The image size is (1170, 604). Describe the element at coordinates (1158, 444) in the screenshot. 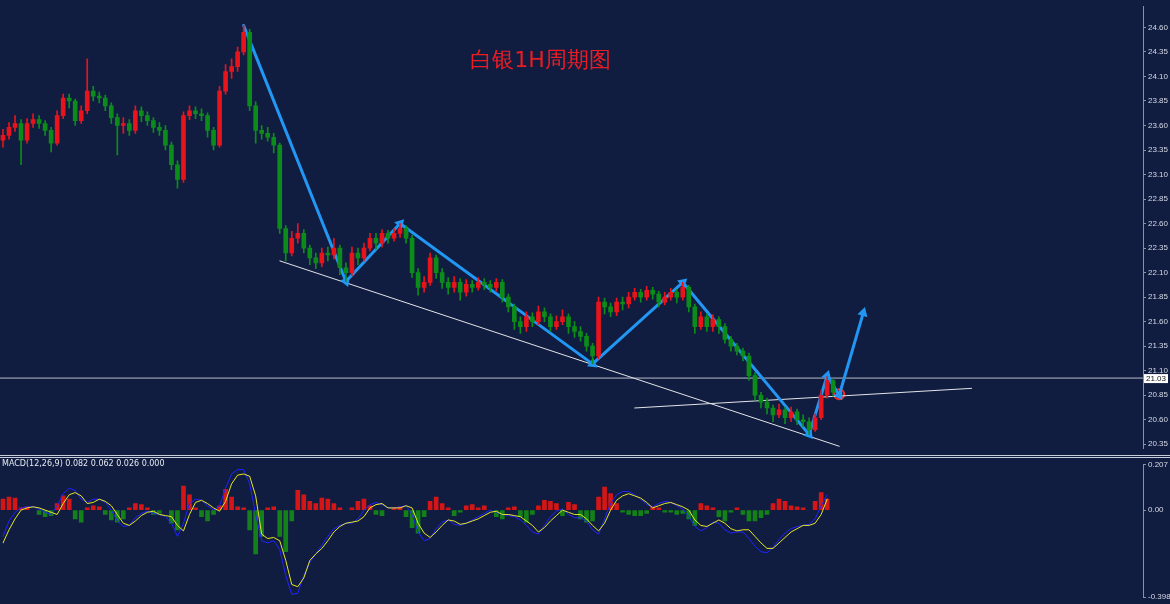

I see `y-tick-label: 20.35` at that location.